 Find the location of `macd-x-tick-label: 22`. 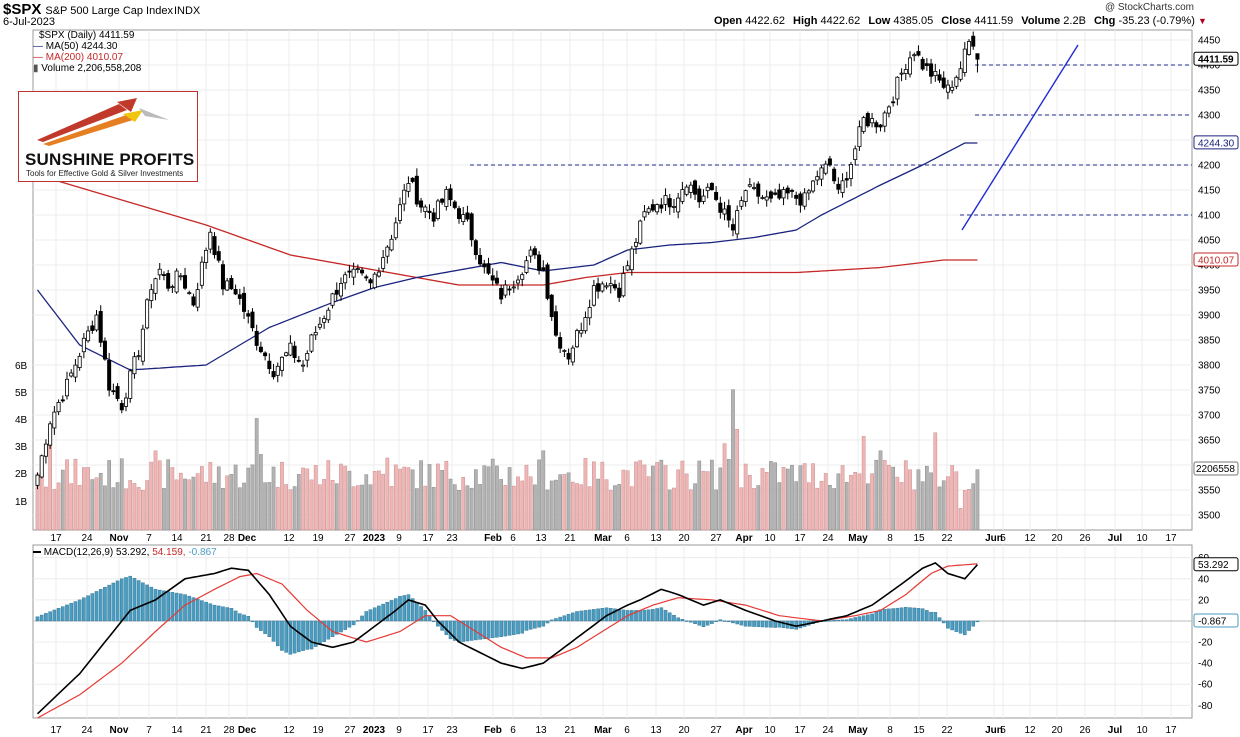

macd-x-tick-label: 22 is located at coordinates (947, 730).